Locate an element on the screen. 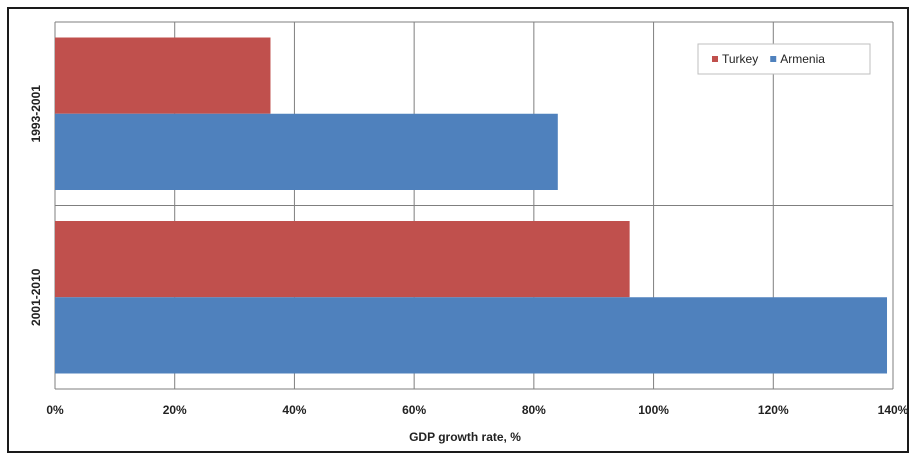 Image resolution: width=915 pixels, height=457 pixels. x-tick-label-4: 80% is located at coordinates (534, 410).